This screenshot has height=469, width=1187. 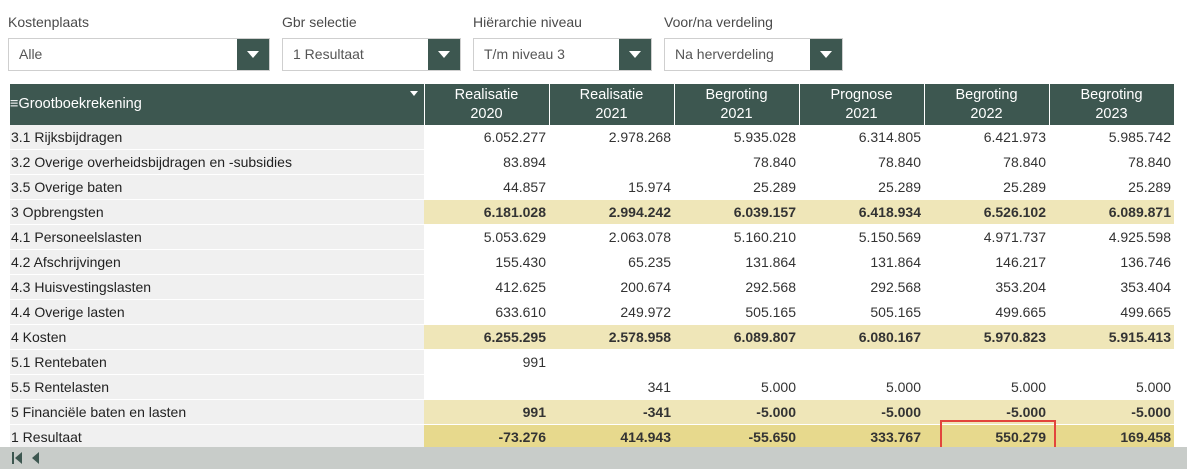 What do you see at coordinates (486, 262) in the screenshot?
I see `value-cell: 155.430` at bounding box center [486, 262].